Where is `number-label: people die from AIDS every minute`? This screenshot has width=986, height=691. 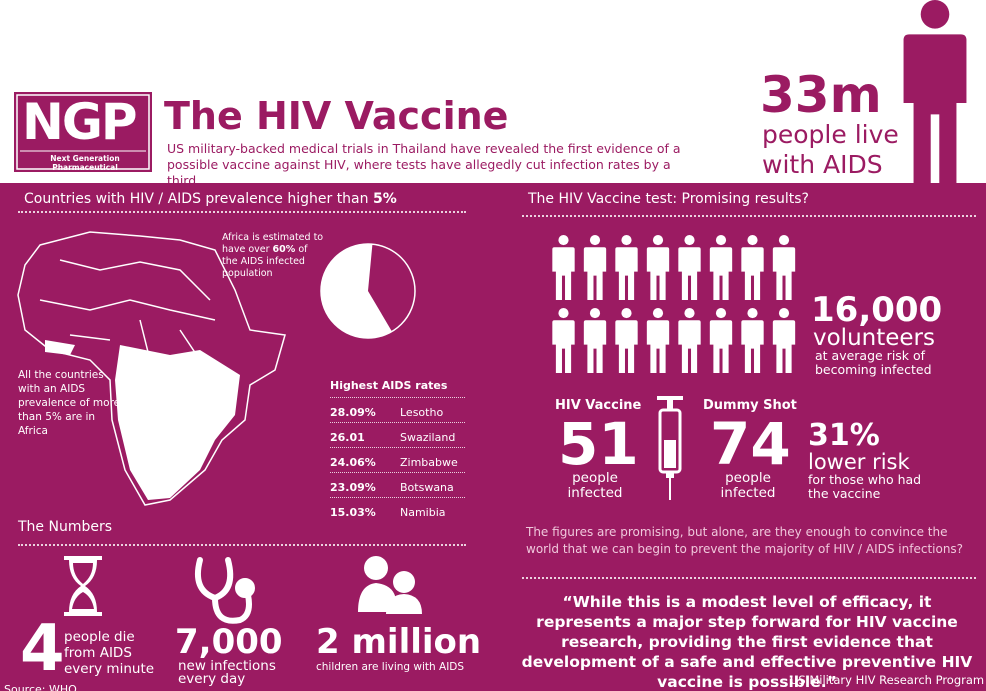
number-label: people die from AIDS every minute is located at coordinates (109, 653).